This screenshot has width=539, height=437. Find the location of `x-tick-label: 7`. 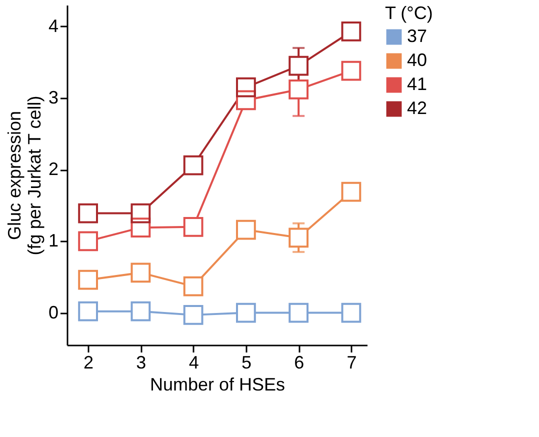

x-tick-label: 7 is located at coordinates (351, 362).